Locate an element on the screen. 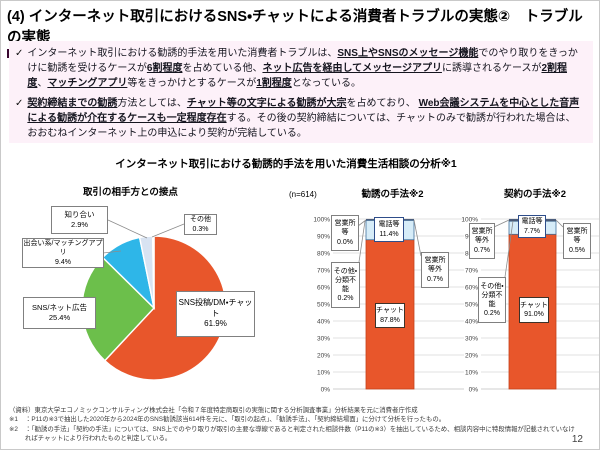 The width and height of the screenshot is (600, 450). plain-text: に誘導されるケースが is located at coordinates (491, 68).